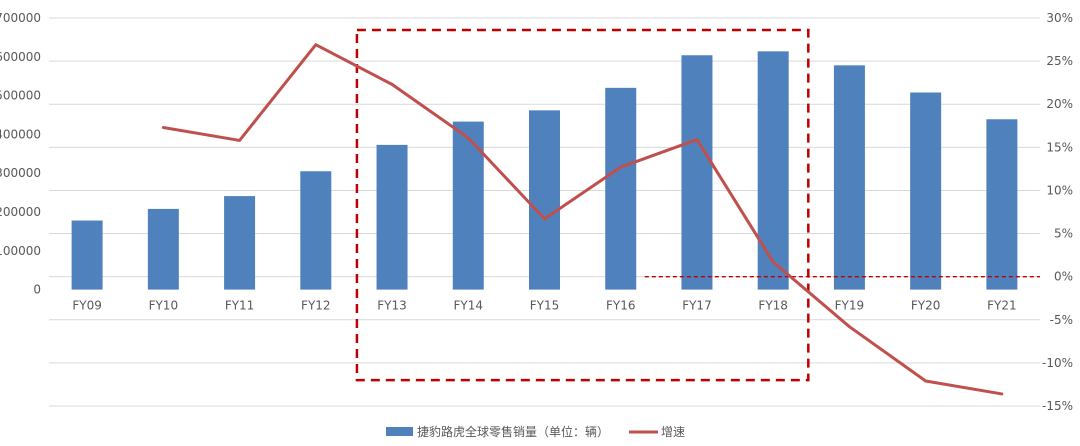 This screenshot has width=1080, height=446. I want to click on legend-line-label: 增速, so click(673, 432).